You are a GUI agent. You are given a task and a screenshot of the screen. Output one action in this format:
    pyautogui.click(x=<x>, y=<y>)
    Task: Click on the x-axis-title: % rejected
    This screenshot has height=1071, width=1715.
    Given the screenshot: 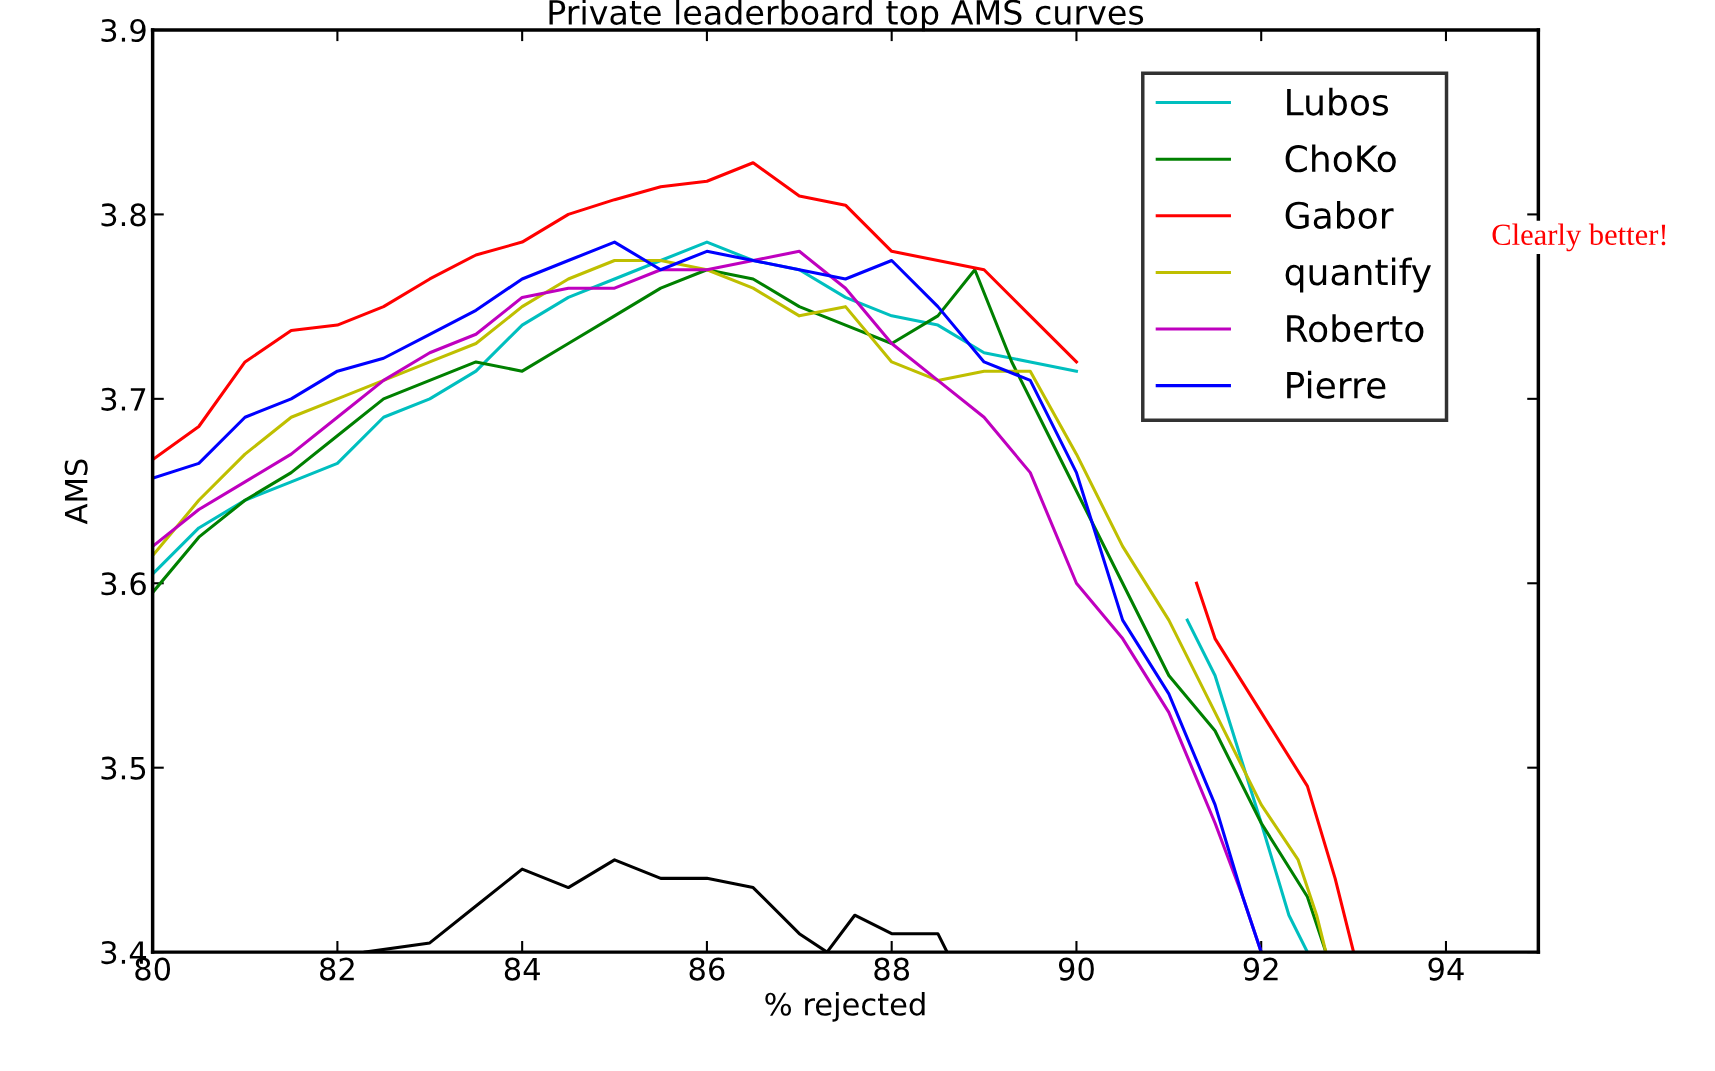 What is the action you would take?
    pyautogui.click(x=845, y=1007)
    